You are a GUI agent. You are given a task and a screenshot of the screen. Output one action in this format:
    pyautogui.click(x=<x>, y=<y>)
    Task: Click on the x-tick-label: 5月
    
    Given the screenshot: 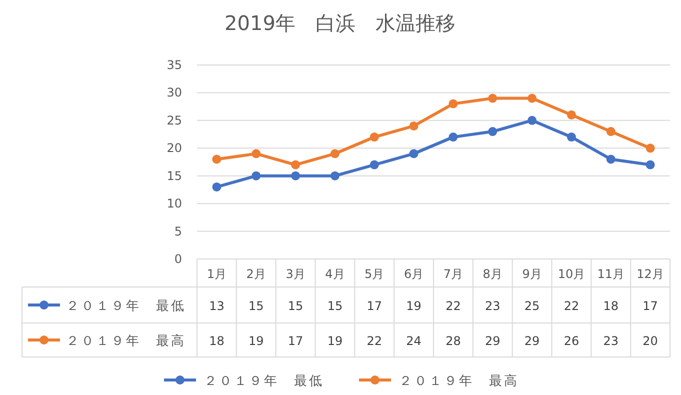 What is the action you would take?
    pyautogui.click(x=374, y=274)
    